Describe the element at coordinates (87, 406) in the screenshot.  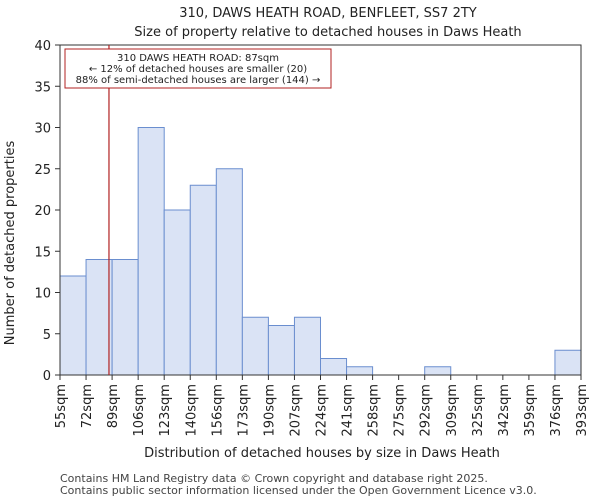
I see `x-tick-label: 72sqm` at that location.